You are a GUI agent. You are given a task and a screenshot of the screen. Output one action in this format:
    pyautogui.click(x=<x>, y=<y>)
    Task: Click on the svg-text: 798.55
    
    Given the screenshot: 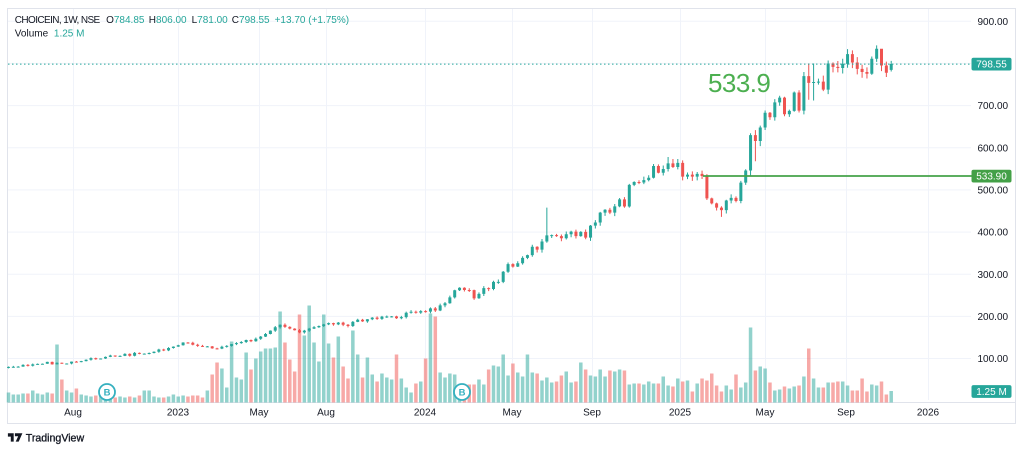 What is the action you would take?
    pyautogui.click(x=991, y=65)
    